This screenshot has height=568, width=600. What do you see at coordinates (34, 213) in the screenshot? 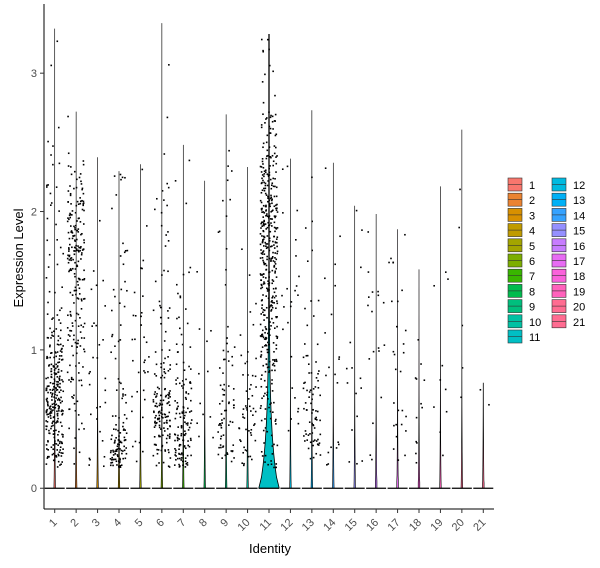
I see `y-tick-label: 2` at bounding box center [34, 213].